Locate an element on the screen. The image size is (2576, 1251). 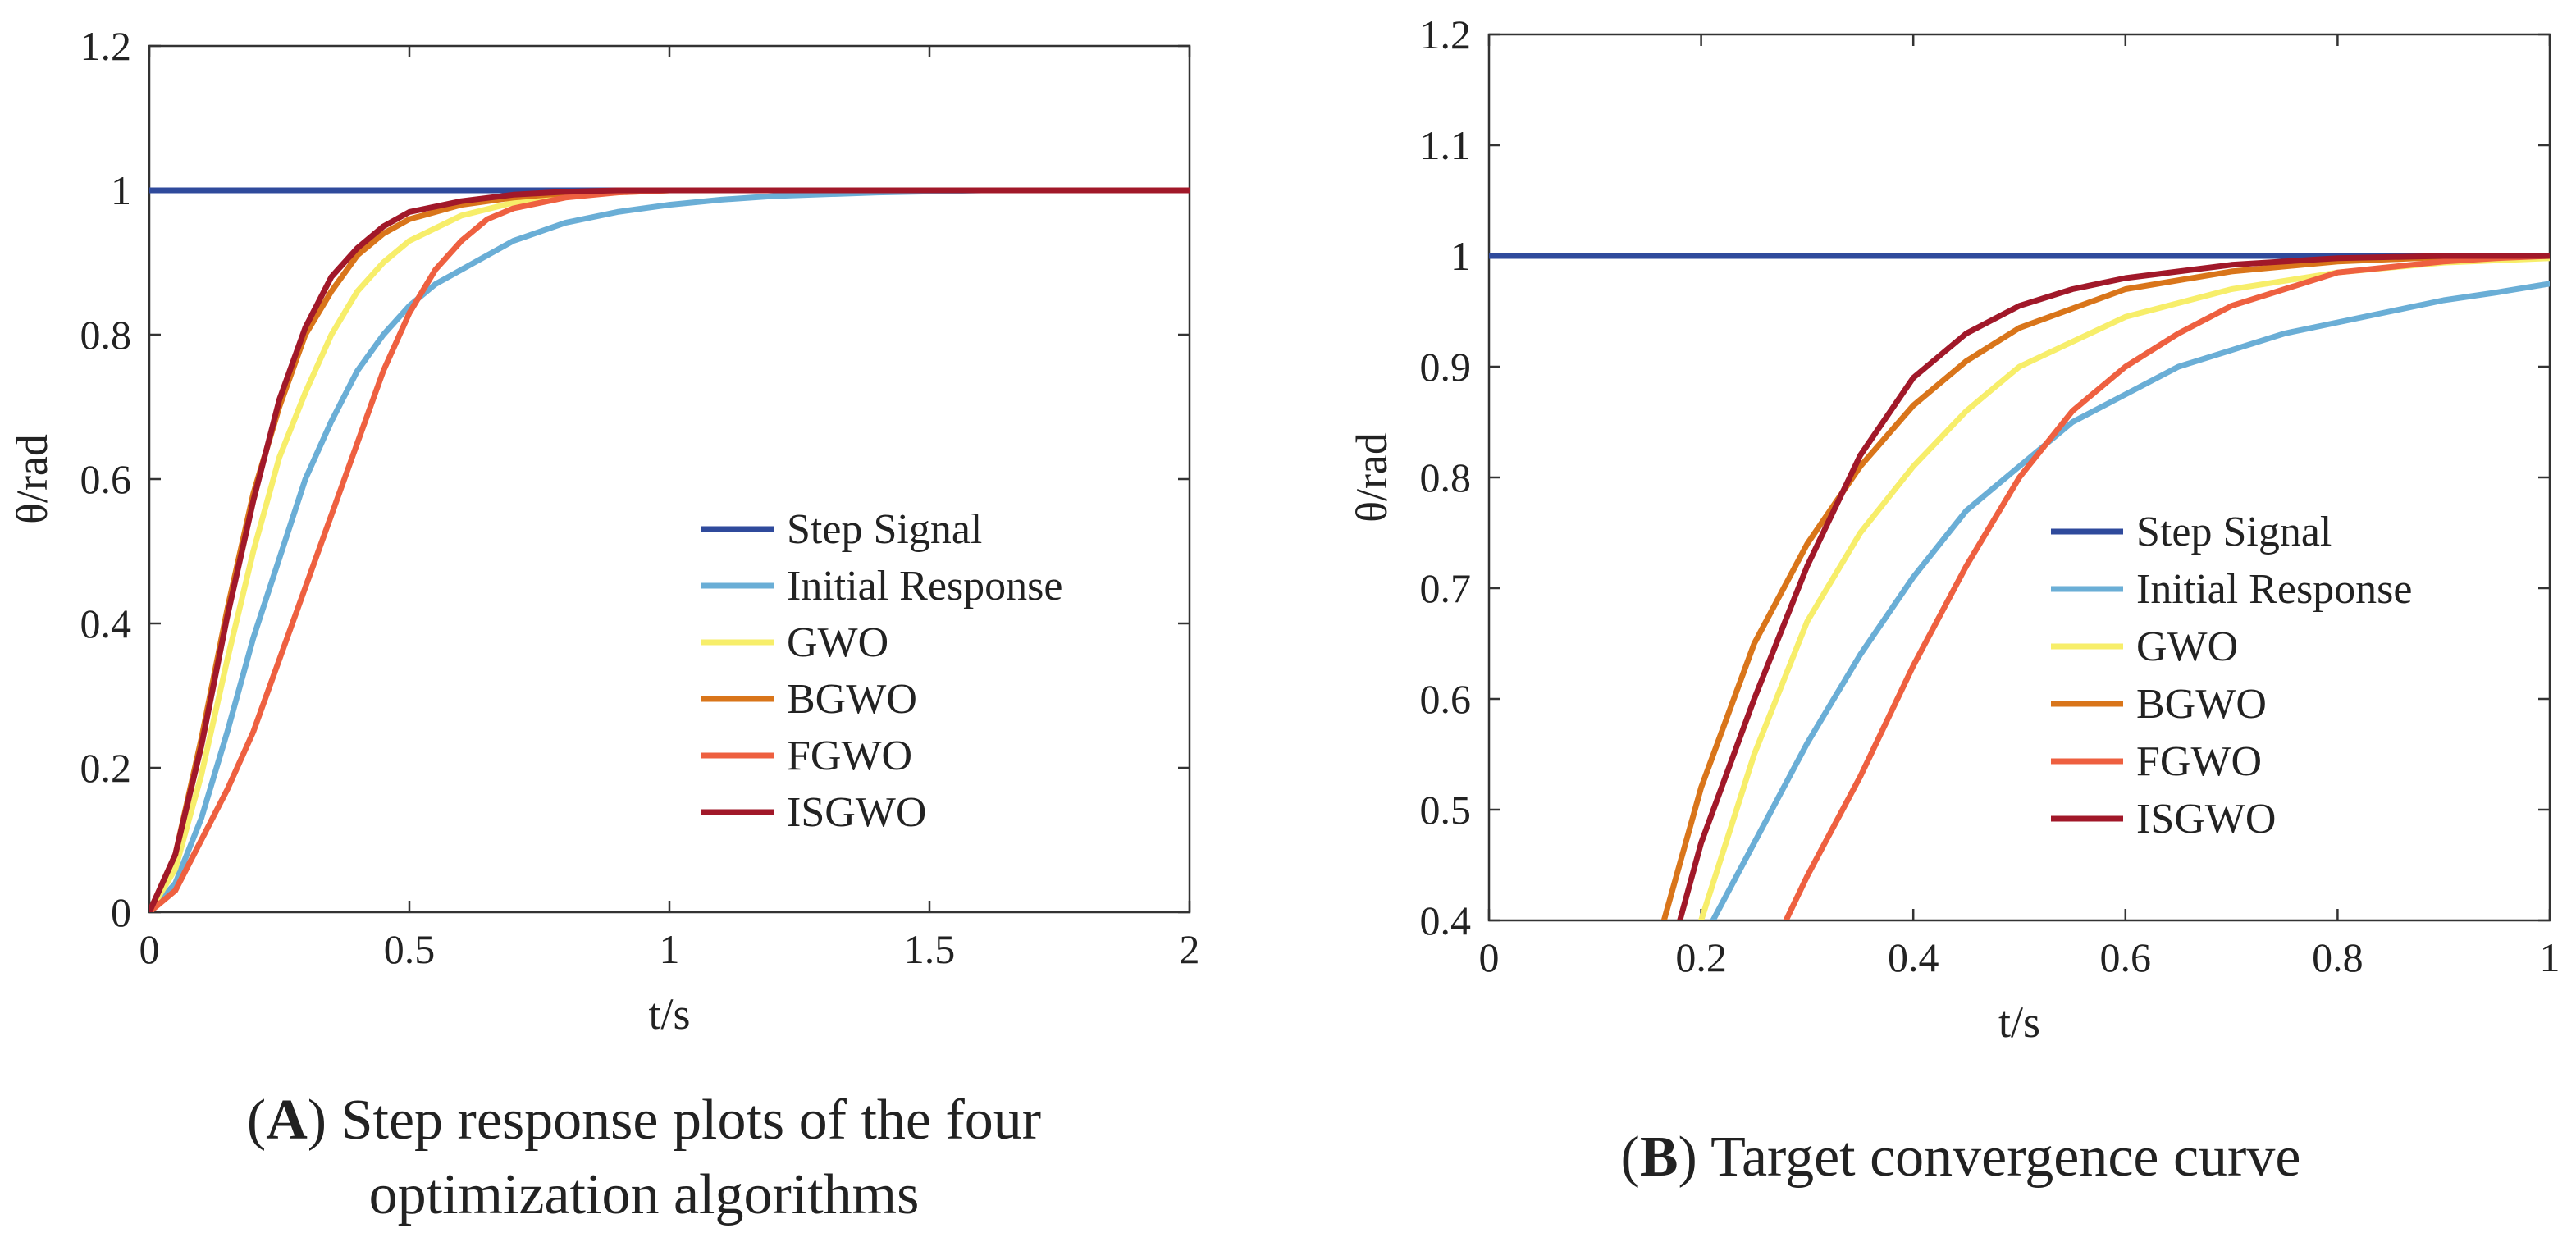
y-tick-label: 0.2 is located at coordinates (106, 768).